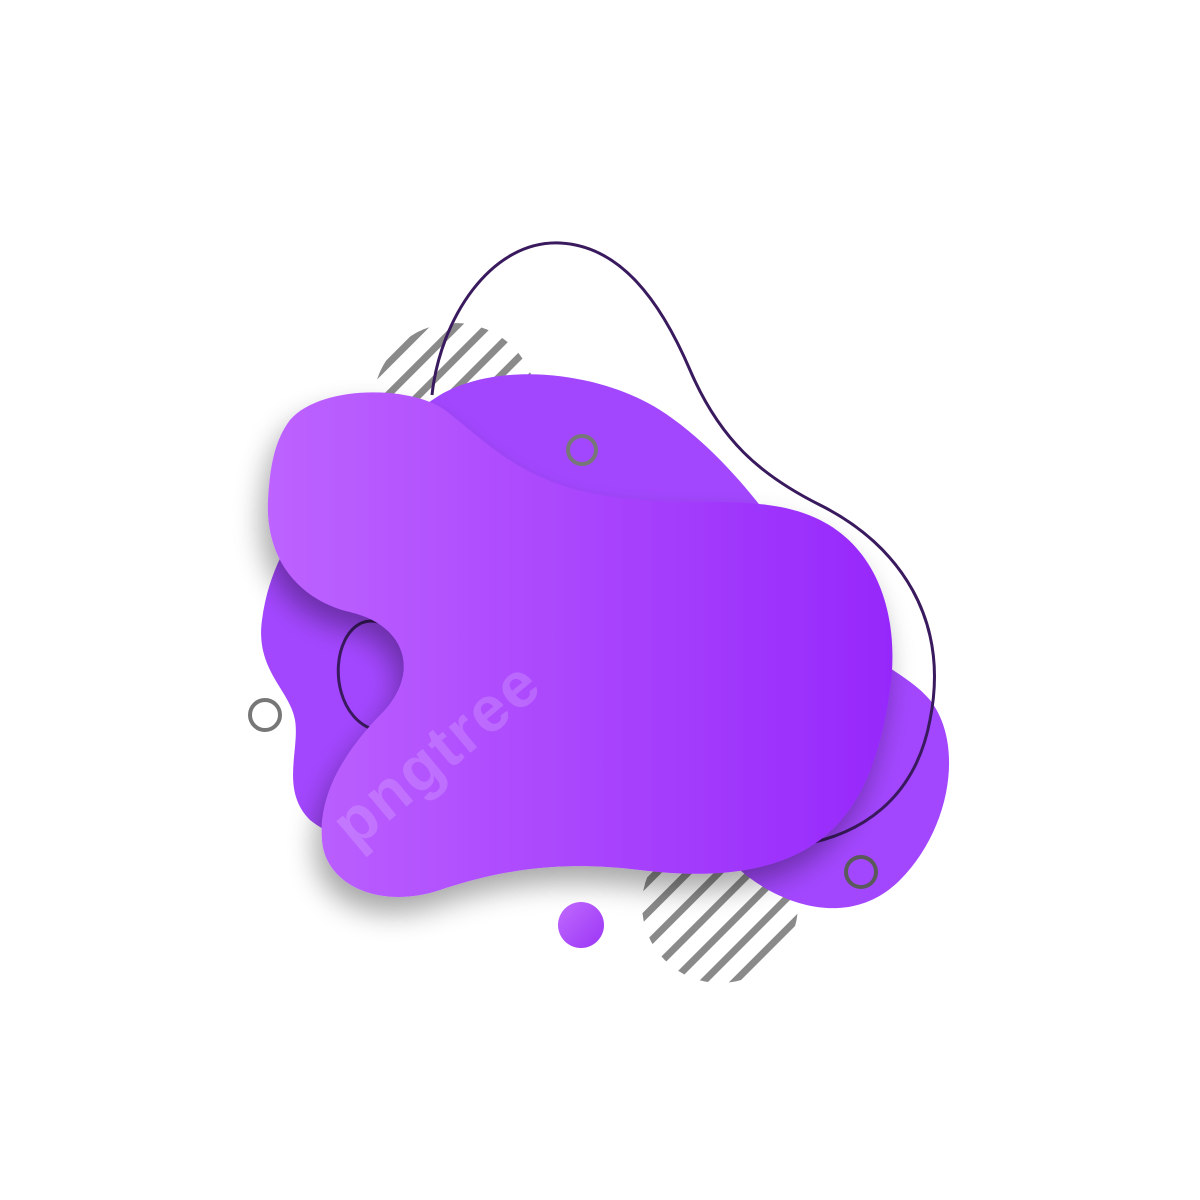  I want to click on ring-icon-top, so click(582, 450).